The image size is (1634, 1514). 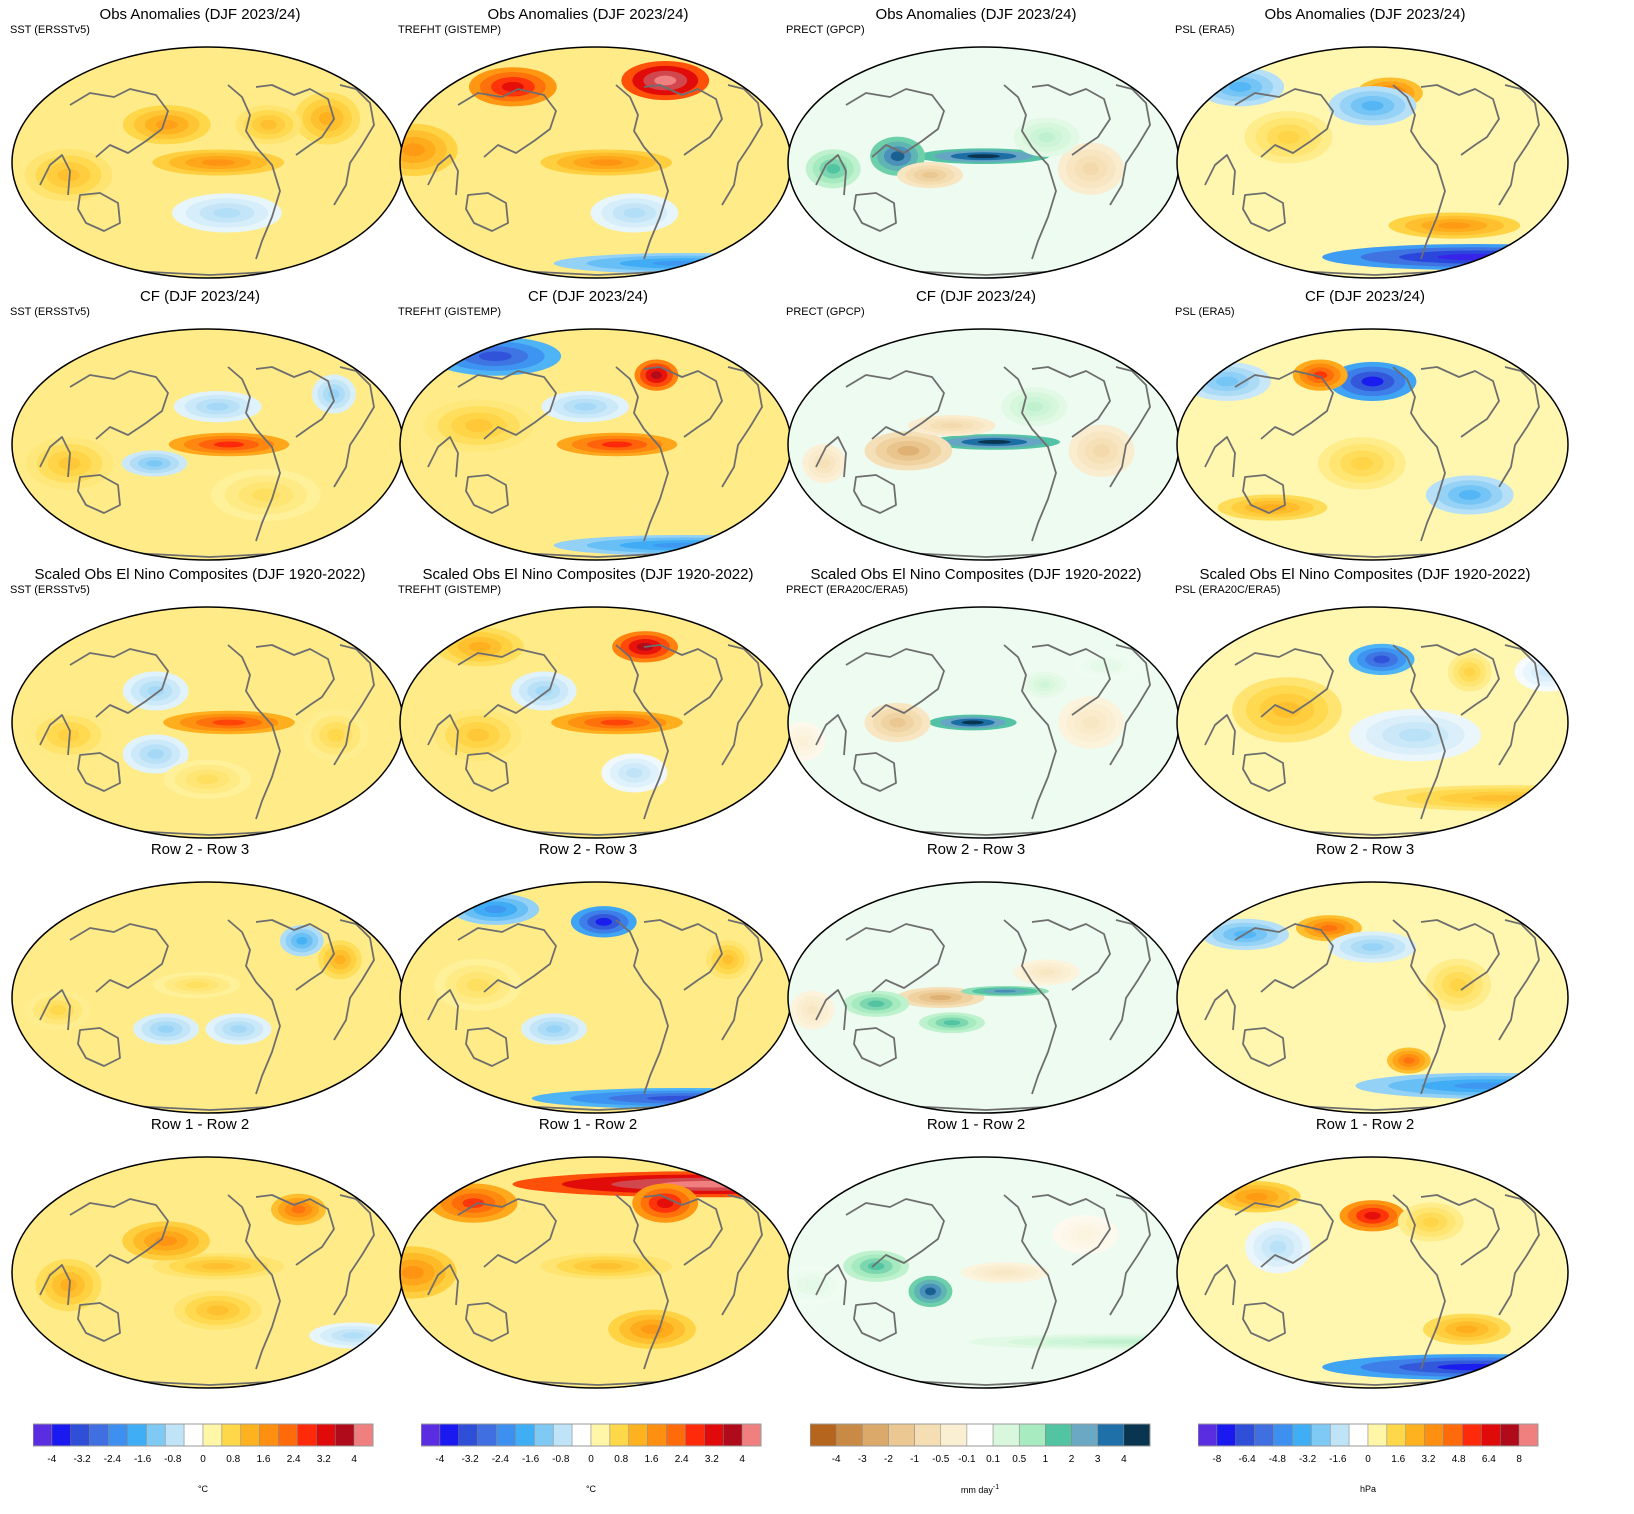 What do you see at coordinates (941, 1459) in the screenshot?
I see `colorbar-tick-label: -0.5` at bounding box center [941, 1459].